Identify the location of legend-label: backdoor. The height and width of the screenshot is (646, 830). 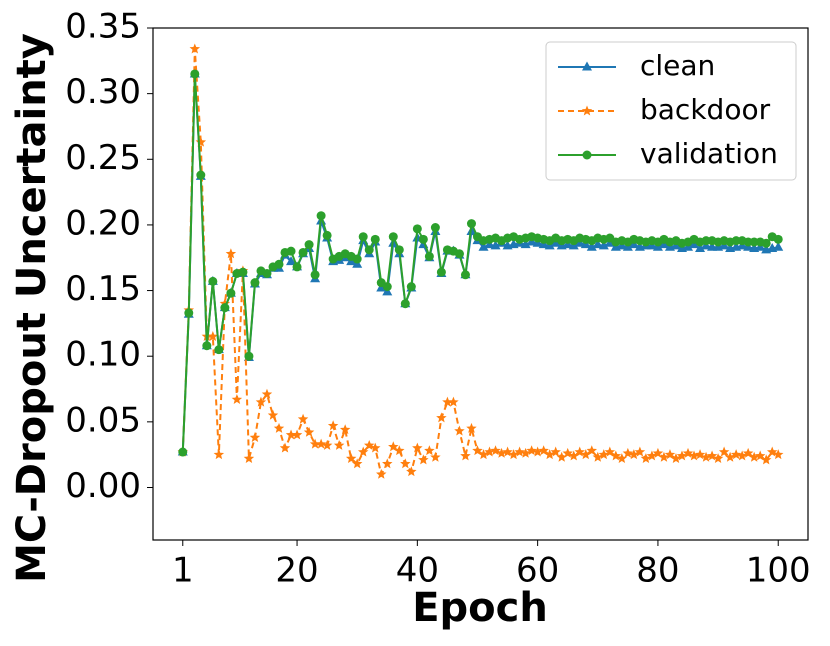
(705, 109).